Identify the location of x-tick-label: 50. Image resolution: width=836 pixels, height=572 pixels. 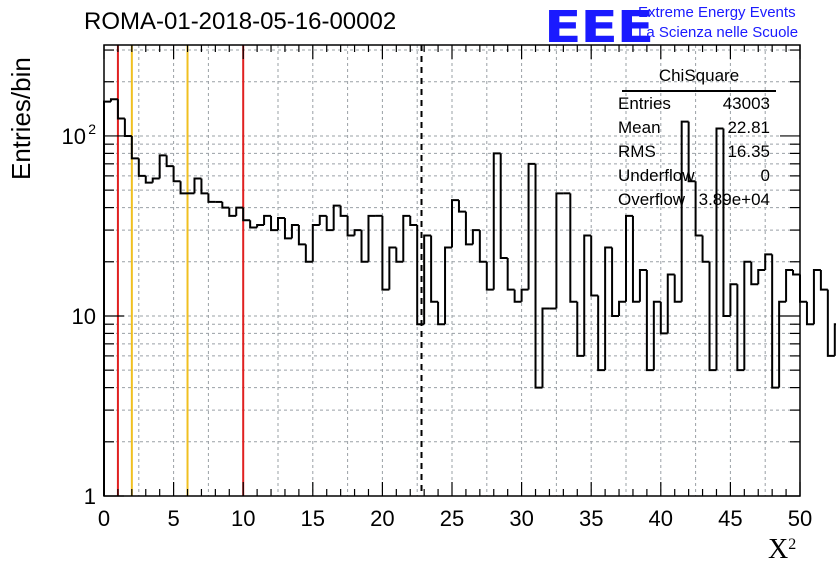
(800, 518).